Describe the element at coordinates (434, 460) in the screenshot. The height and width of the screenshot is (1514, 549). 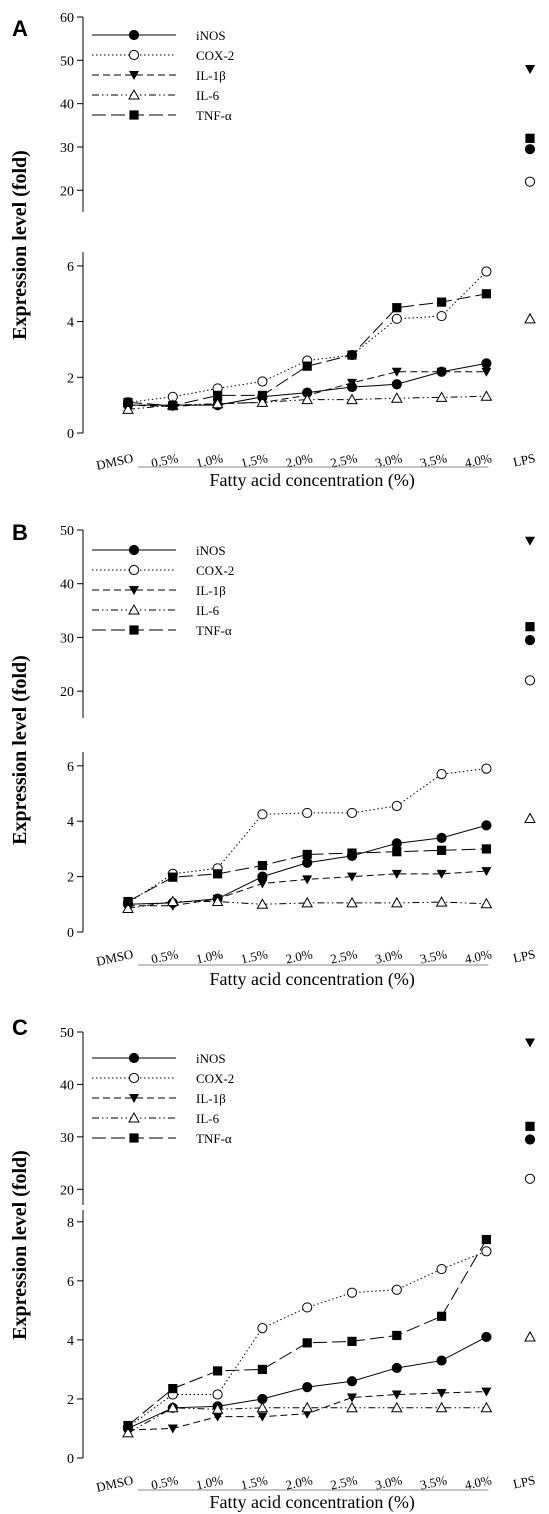
I see `x-category-label: 3.5%` at that location.